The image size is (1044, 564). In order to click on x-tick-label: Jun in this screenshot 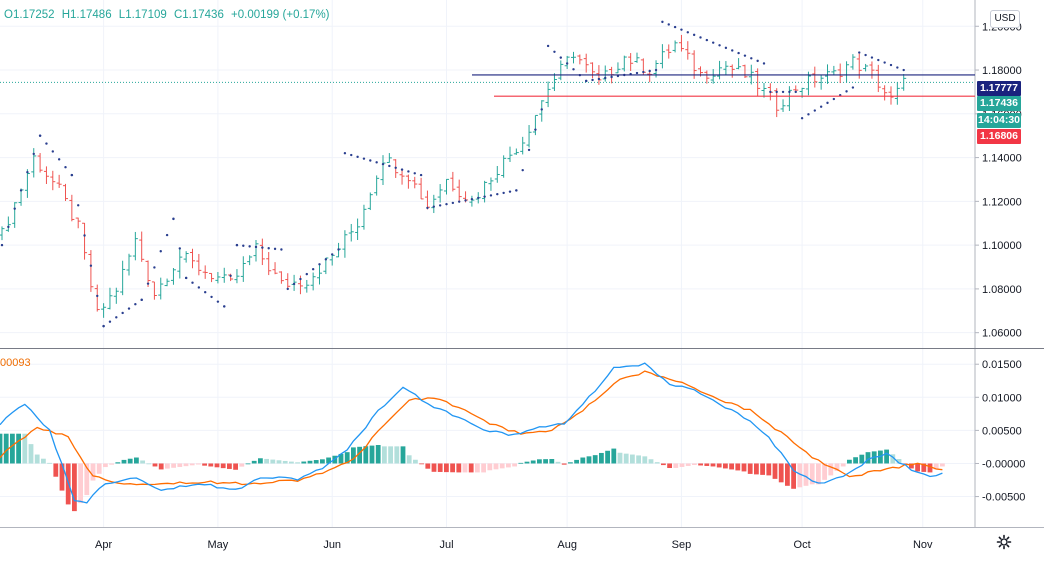, I will do `click(332, 545)`.